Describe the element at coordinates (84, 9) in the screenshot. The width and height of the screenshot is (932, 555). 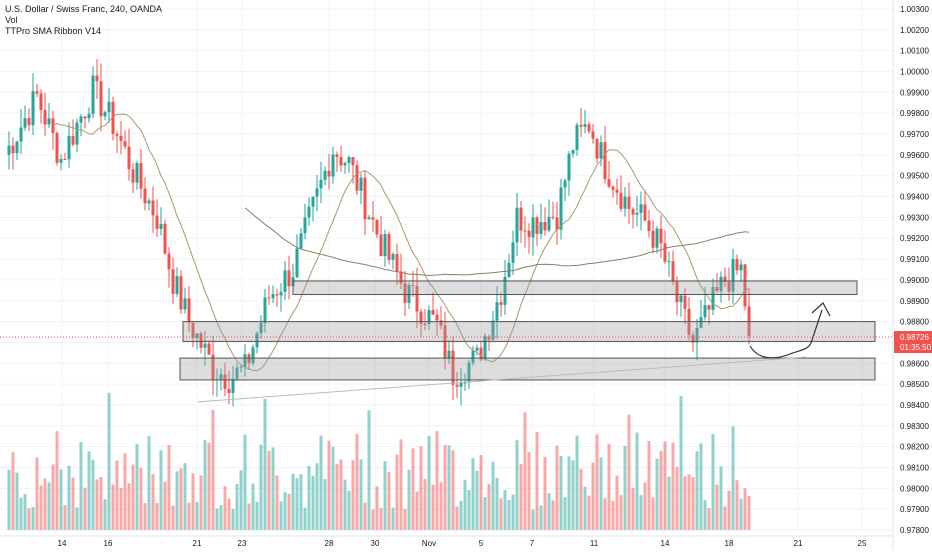
I see `symbol-title: U.S. Dollar / Swiss Franc, 240, OANDA` at that location.